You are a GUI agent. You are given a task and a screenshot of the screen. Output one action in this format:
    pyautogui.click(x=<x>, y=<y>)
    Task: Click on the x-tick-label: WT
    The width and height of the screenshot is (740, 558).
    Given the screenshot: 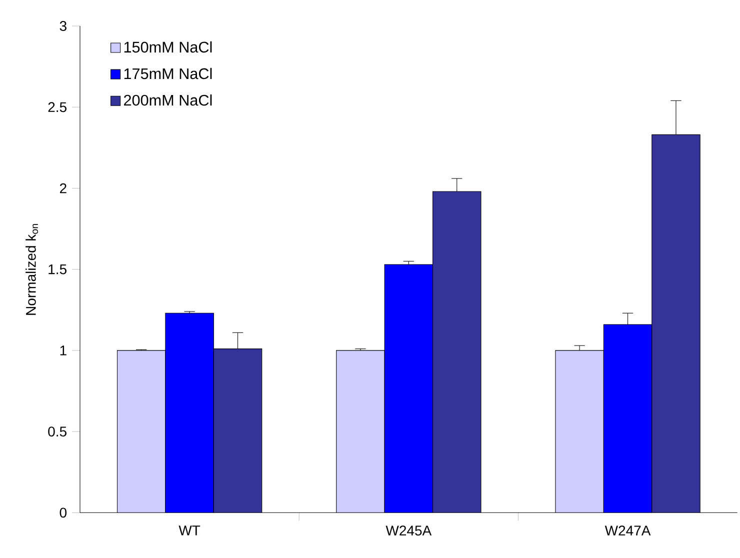 What is the action you would take?
    pyautogui.click(x=189, y=531)
    